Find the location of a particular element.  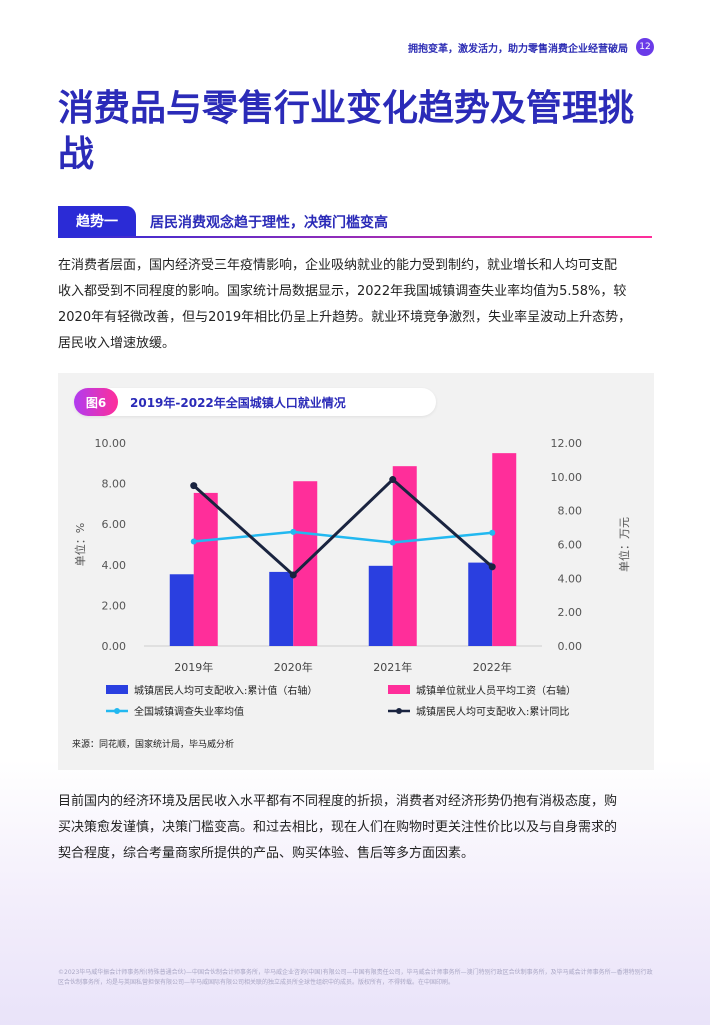

x-tick-label: 2022年 is located at coordinates (492, 667).